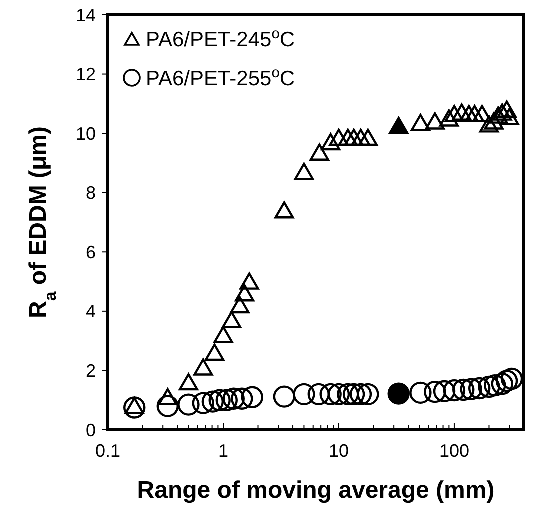 The width and height of the screenshot is (551, 516). I want to click on x-tick-label: 0.1, so click(108, 451).